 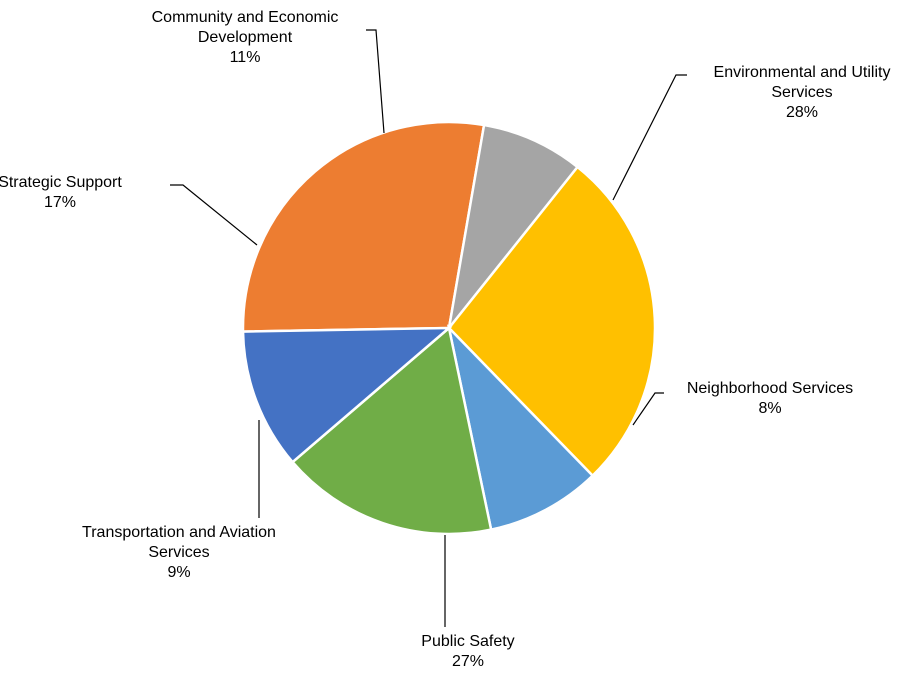 I want to click on category-label-line: Strategic Support, so click(x=61, y=182).